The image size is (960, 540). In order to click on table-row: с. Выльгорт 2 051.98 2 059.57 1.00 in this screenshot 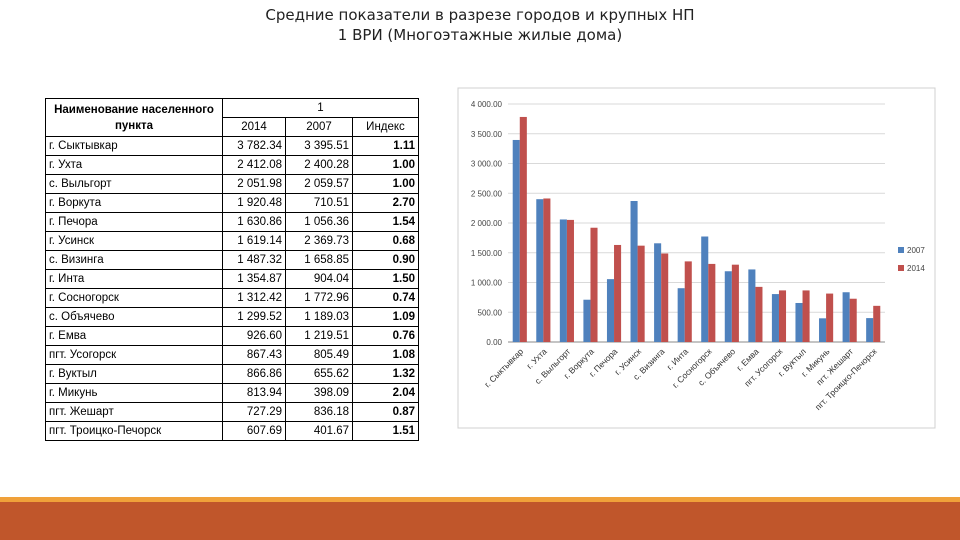, I will do `click(232, 184)`.